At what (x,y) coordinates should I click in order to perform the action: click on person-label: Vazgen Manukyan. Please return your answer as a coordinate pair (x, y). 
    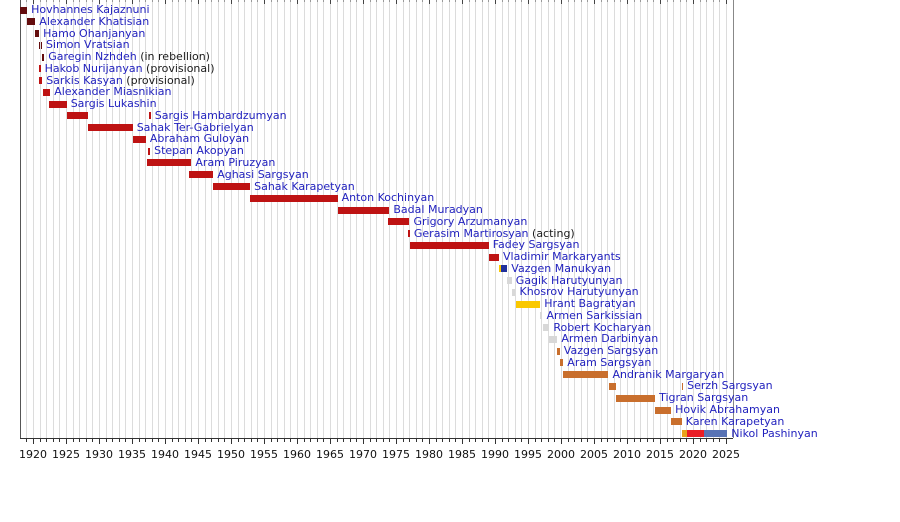
    Looking at the image, I should click on (561, 268).